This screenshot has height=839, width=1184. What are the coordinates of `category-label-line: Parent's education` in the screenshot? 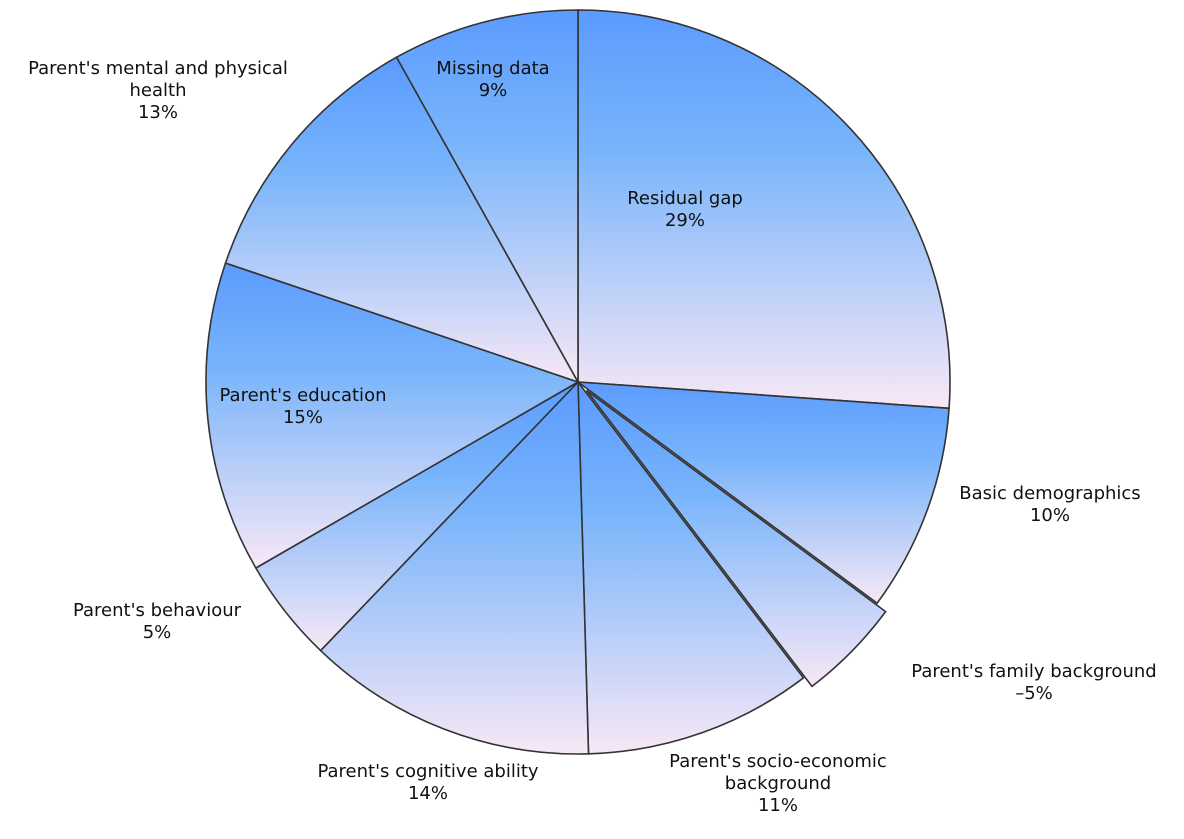 It's located at (303, 395).